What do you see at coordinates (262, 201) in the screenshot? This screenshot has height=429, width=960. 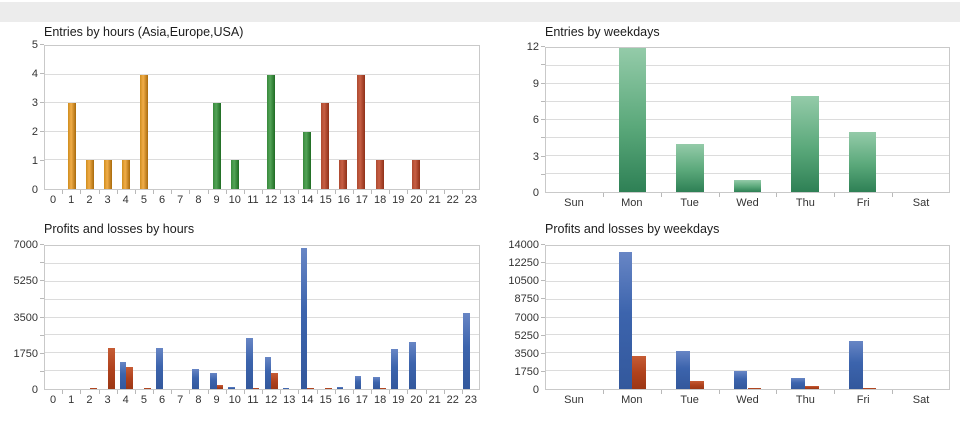 I see `x-axis: 0 1 2 3 4 5 6 7 8 9 10 11 12 13 14 15 16 17 18 19 20 21 22 23` at bounding box center [262, 201].